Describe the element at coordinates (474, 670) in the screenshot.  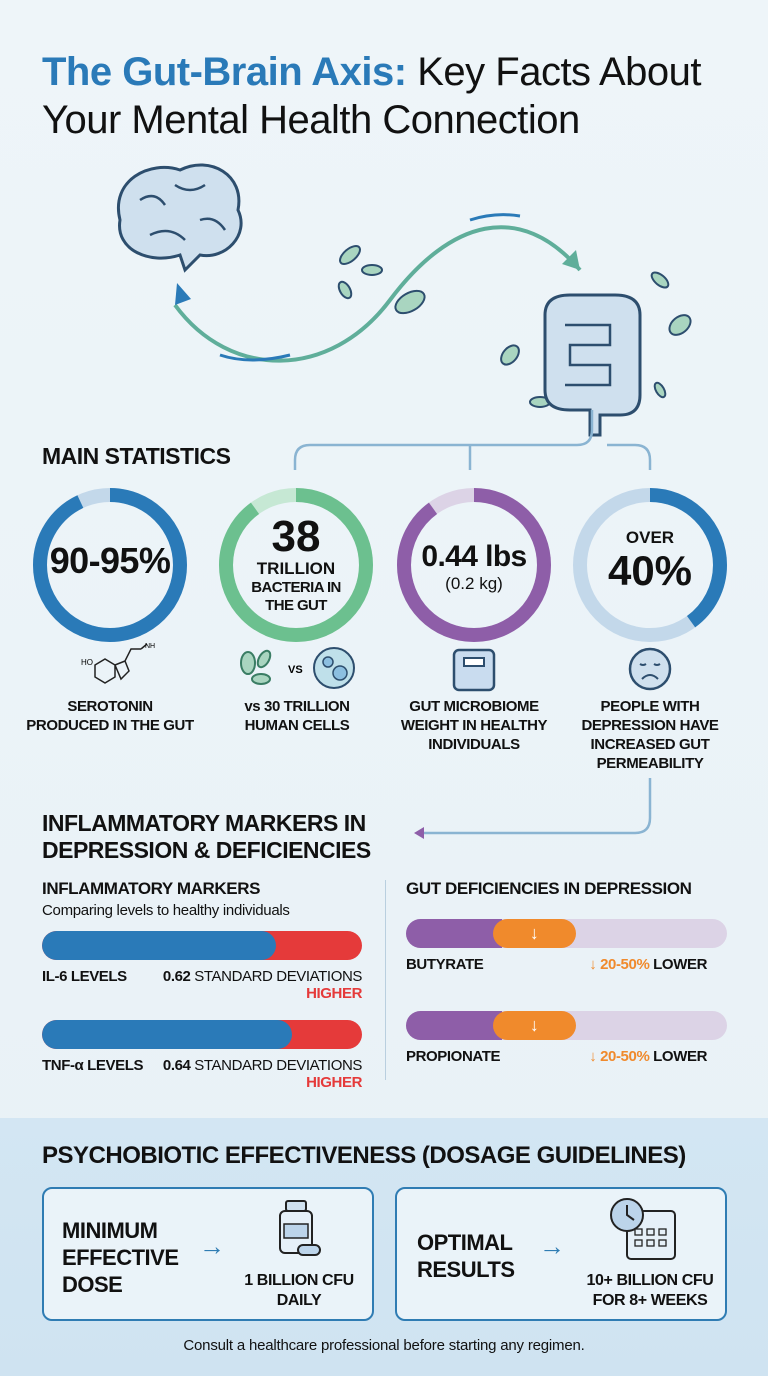
I see `scale-icon` at that location.